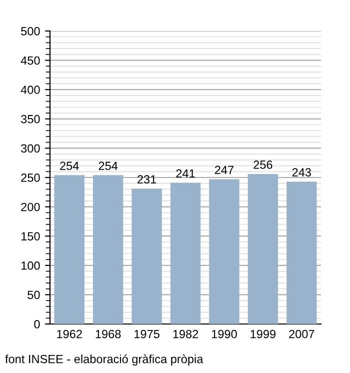 The width and height of the screenshot is (350, 373). Describe the element at coordinates (30, 265) in the screenshot. I see `y-tick-label: 100` at that location.